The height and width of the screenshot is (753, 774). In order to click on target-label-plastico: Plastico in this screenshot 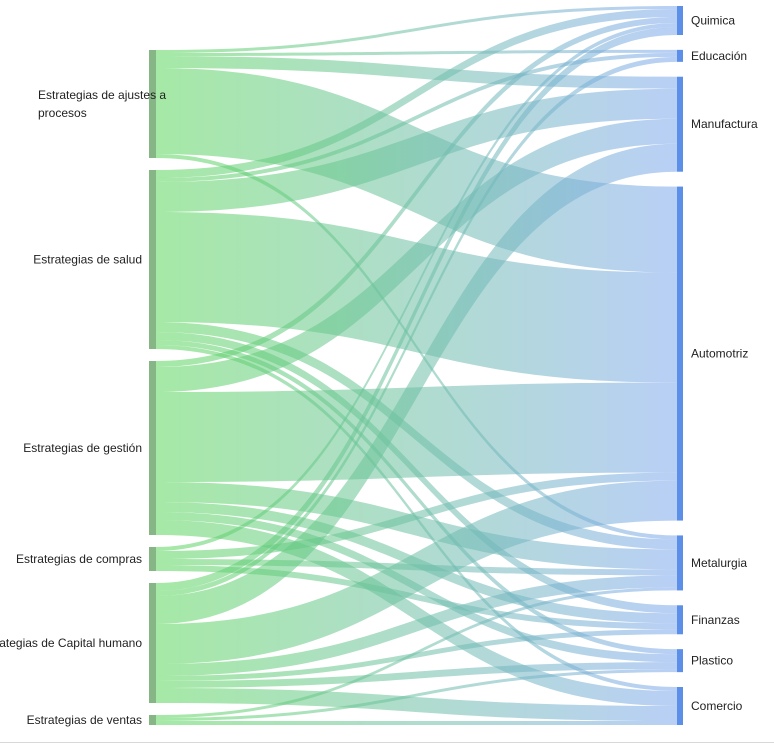, I will do `click(712, 661)`.